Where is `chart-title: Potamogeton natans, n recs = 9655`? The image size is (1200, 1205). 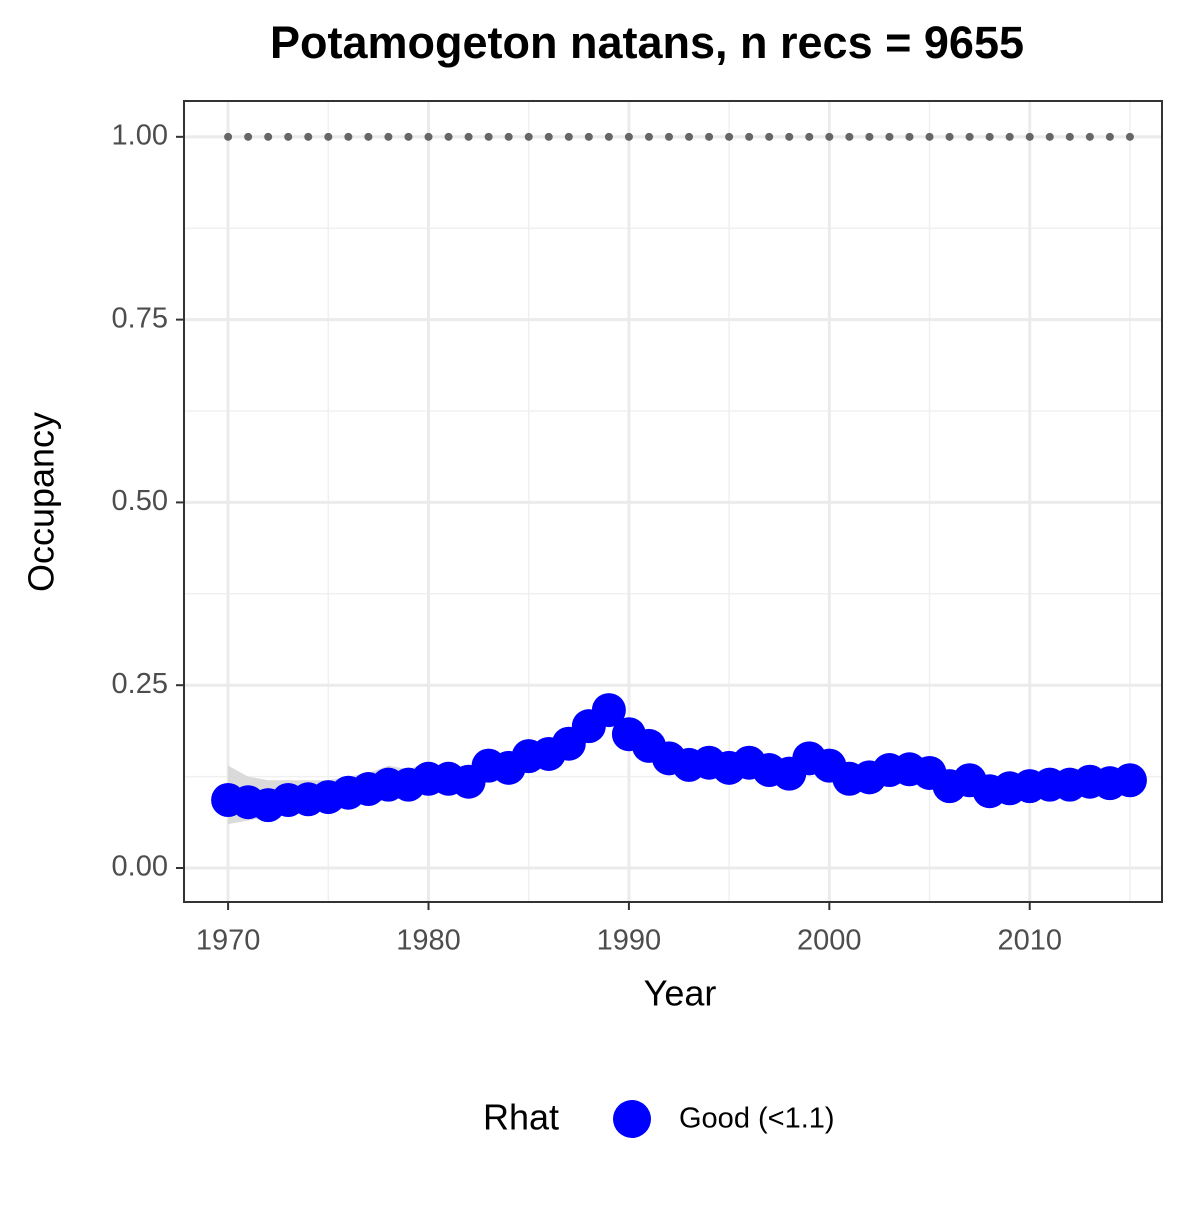 chart-title: Potamogeton natans, n recs = 9655 is located at coordinates (647, 42).